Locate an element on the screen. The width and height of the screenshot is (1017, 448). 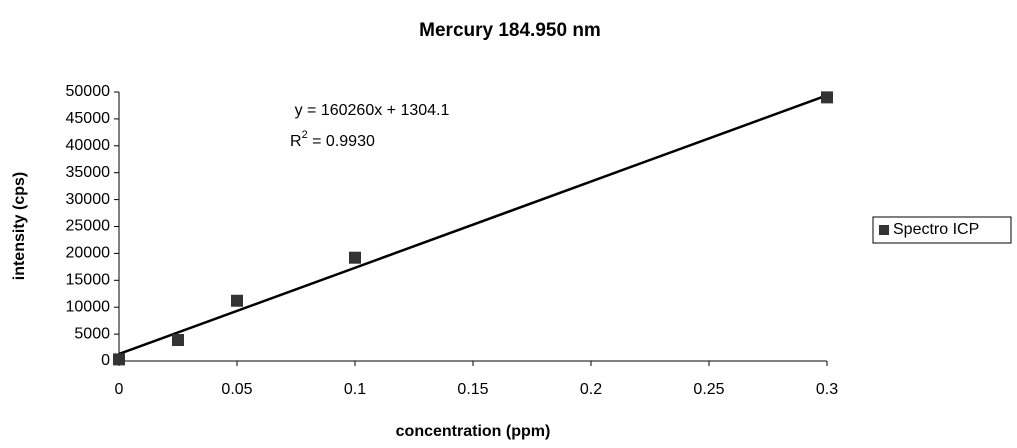
r-squared: R2 = 0.9930 is located at coordinates (332, 139).